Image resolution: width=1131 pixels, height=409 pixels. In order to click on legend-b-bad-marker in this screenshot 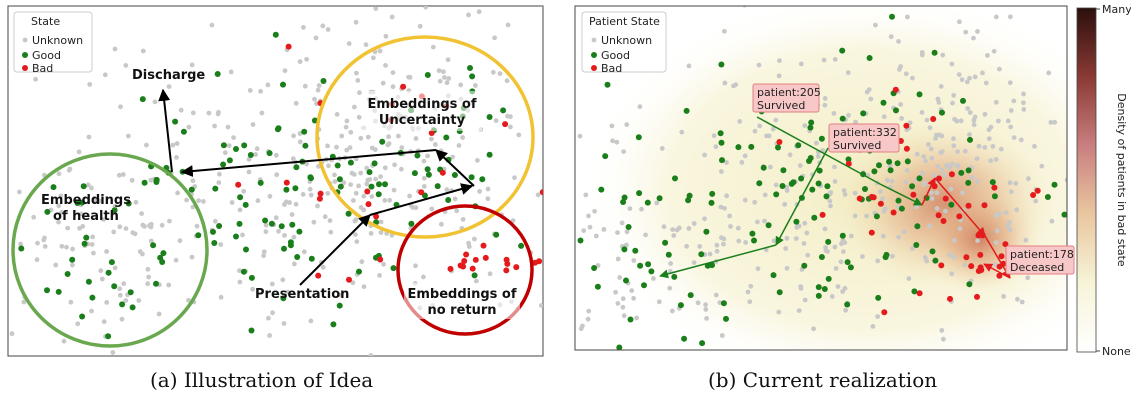, I will do `click(594, 68)`.